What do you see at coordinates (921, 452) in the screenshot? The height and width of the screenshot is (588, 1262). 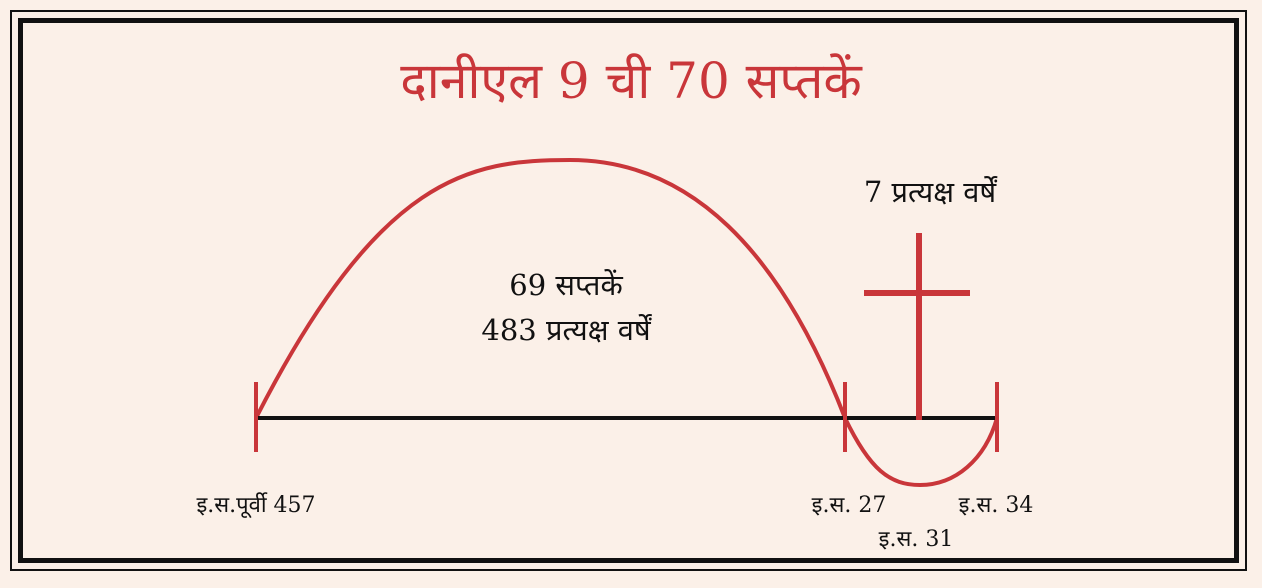 I see `arc-final-week` at bounding box center [921, 452].